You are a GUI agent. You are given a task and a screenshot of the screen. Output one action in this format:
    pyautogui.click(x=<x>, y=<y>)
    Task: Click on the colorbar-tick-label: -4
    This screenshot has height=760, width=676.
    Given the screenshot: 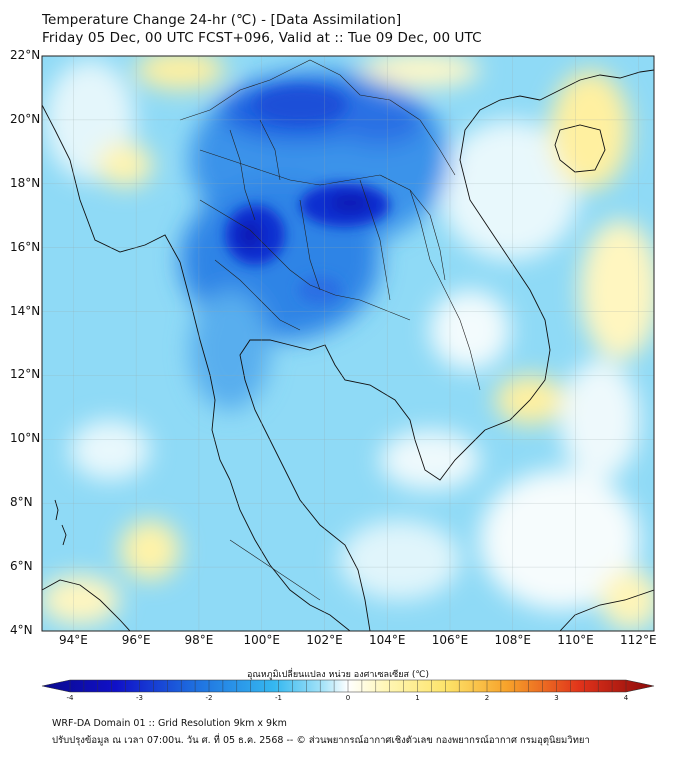 What is the action you would take?
    pyautogui.click(x=70, y=698)
    